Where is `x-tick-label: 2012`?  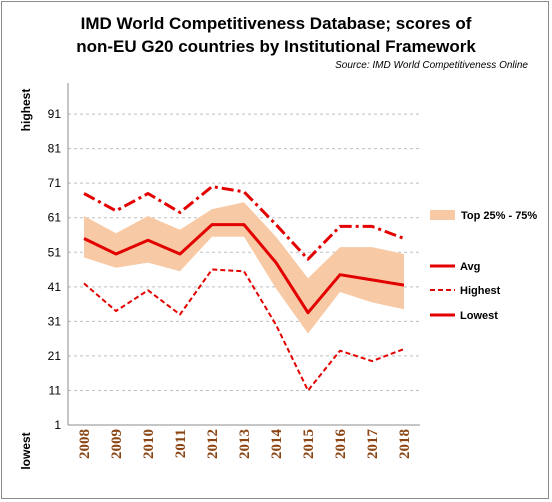
x-tick-label: 2012 is located at coordinates (213, 444).